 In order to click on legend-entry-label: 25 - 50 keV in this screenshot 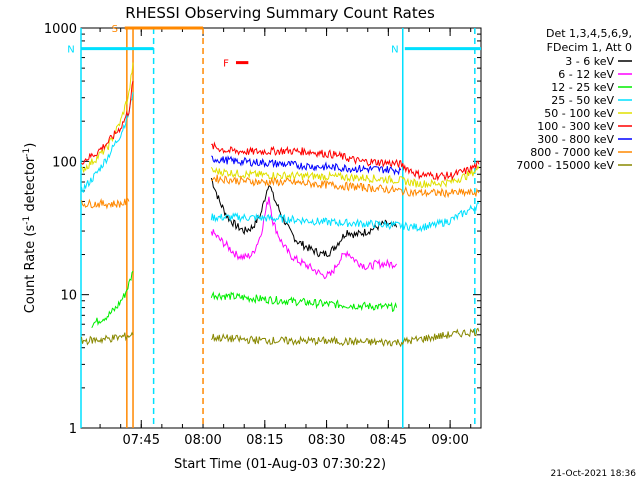, I will do `click(582, 100)`.